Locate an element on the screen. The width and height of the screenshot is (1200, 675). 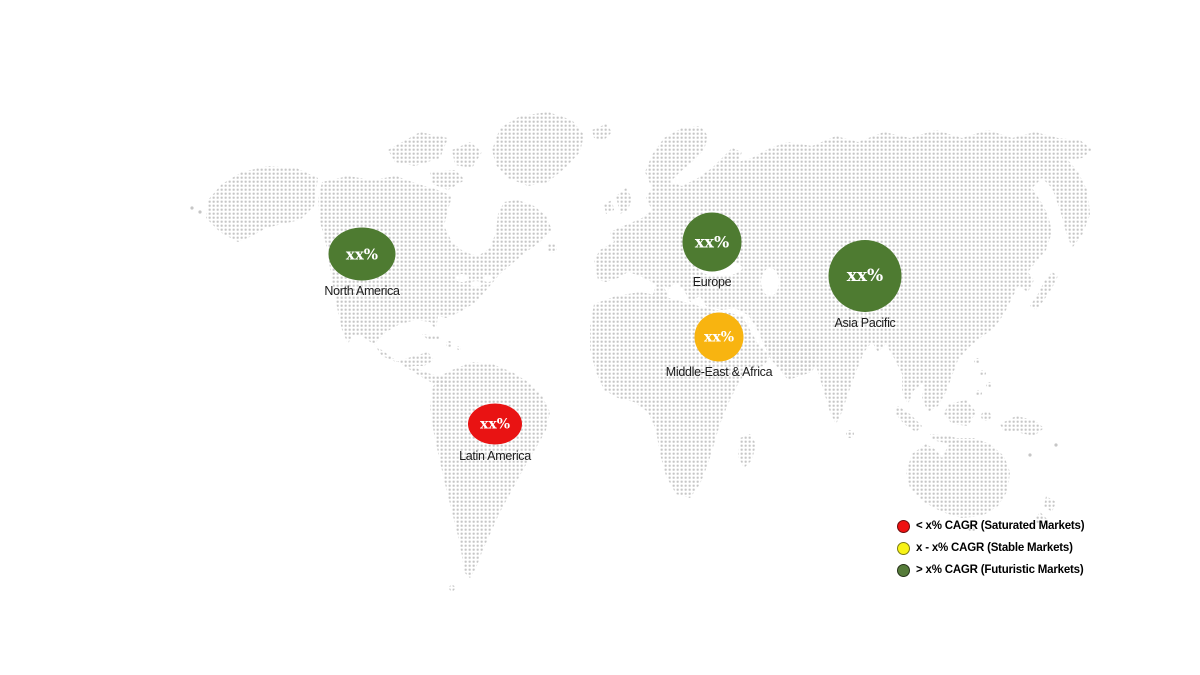
legend-label: x - x% CAGR (Stable Markets) is located at coordinates (994, 548).